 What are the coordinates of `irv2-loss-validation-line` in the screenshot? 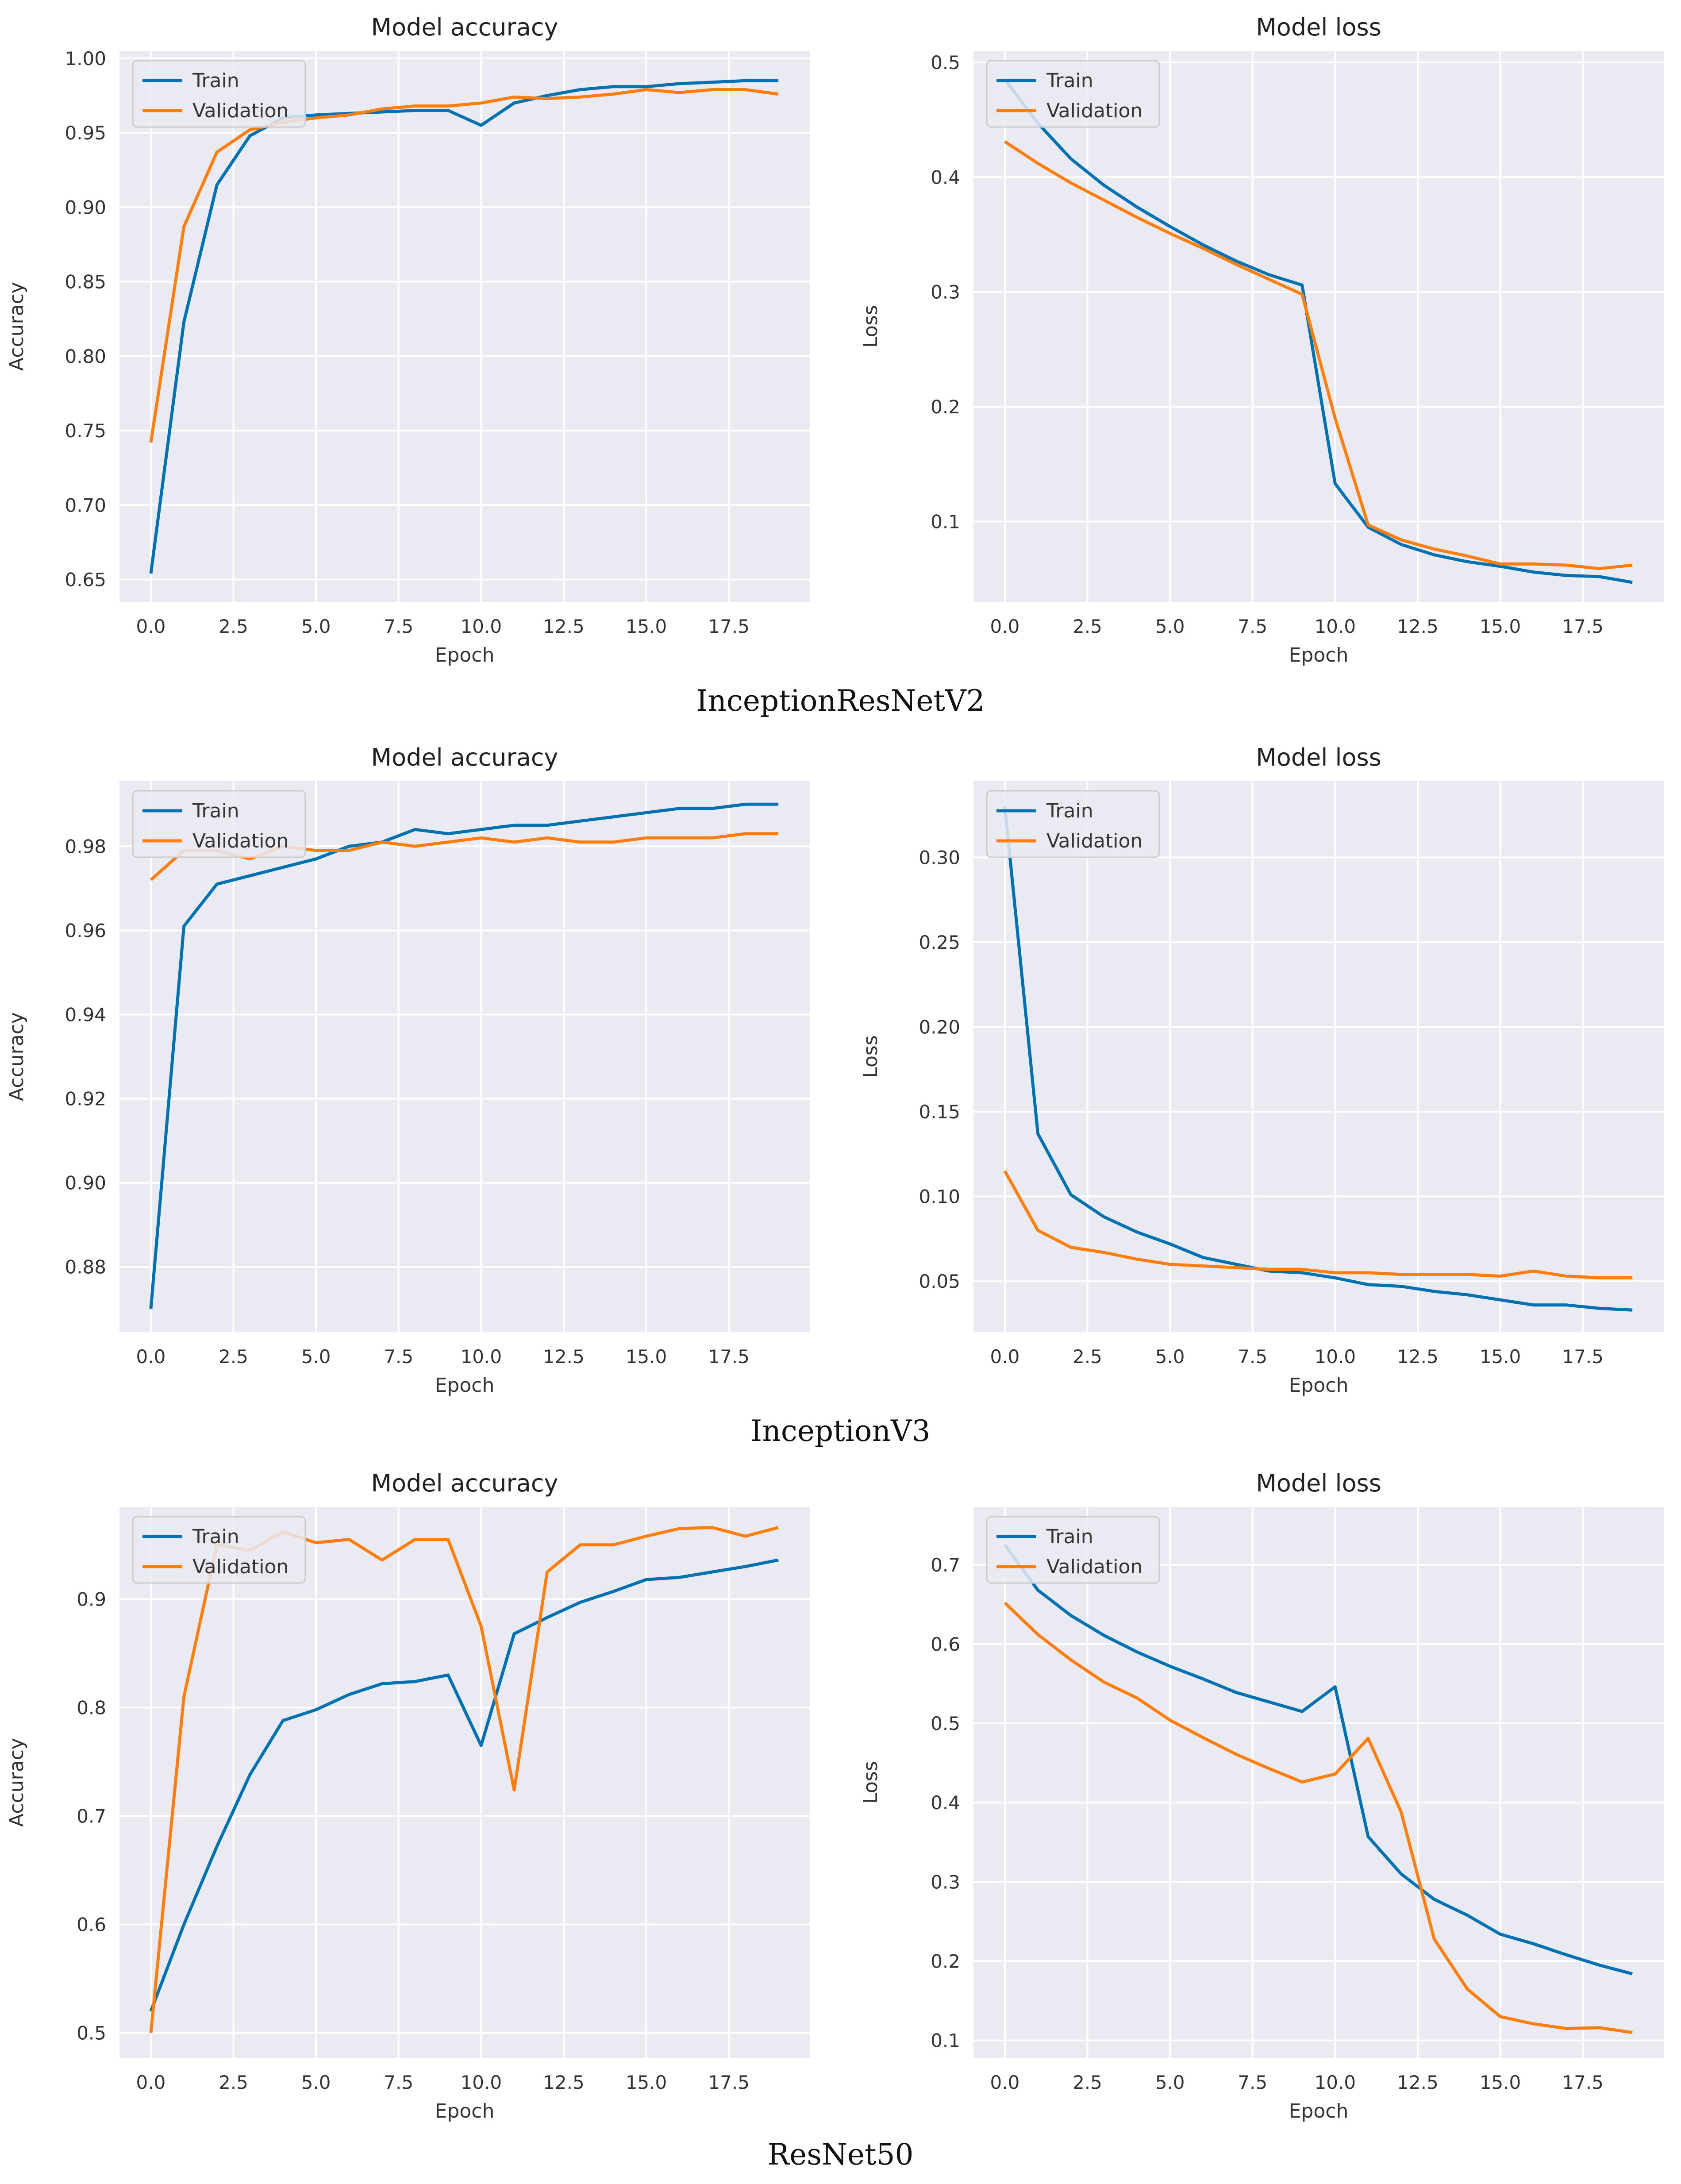 It's located at (1318, 355).